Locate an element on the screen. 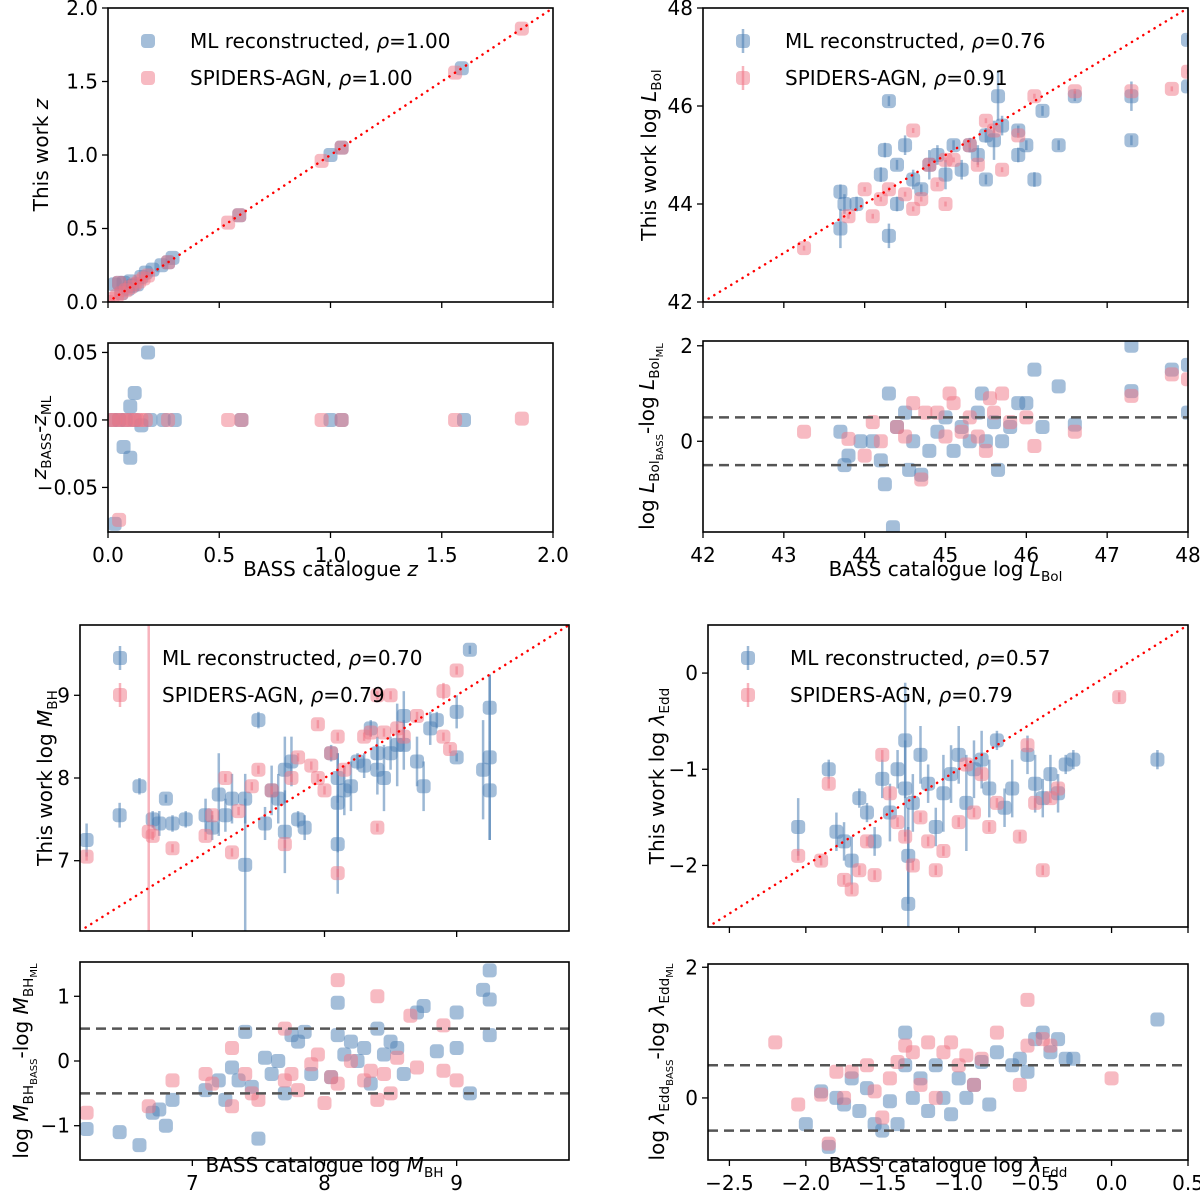  legend-label: SPIDERS-AGN, ρ=0.79 is located at coordinates (901, 695).